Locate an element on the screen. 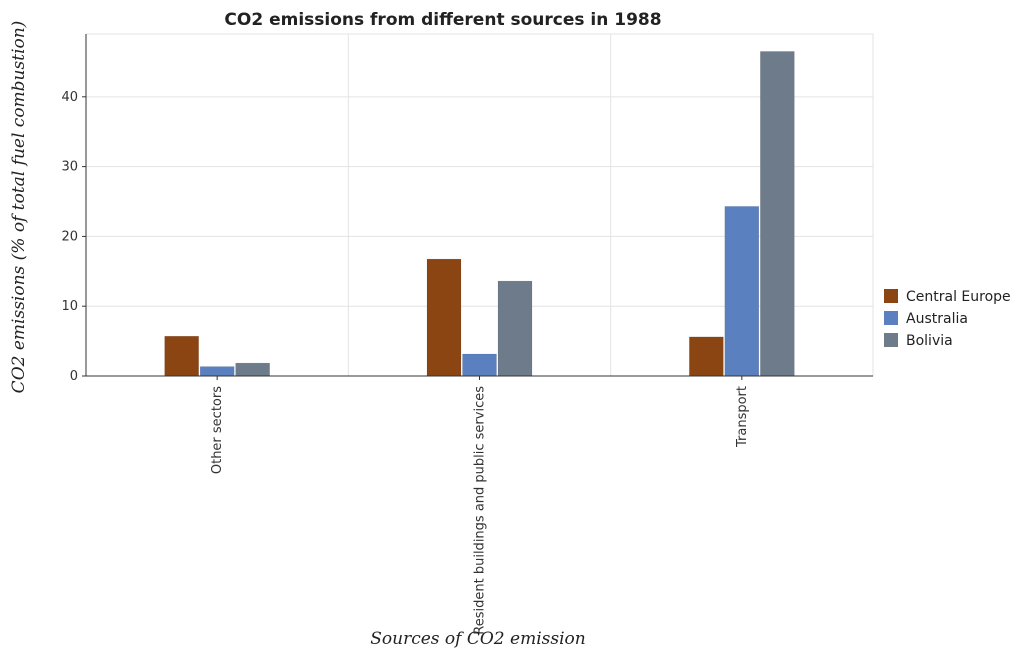 The height and width of the screenshot is (650, 1020). y-ticks: 0 10 20 30 40 is located at coordinates (73, 237).